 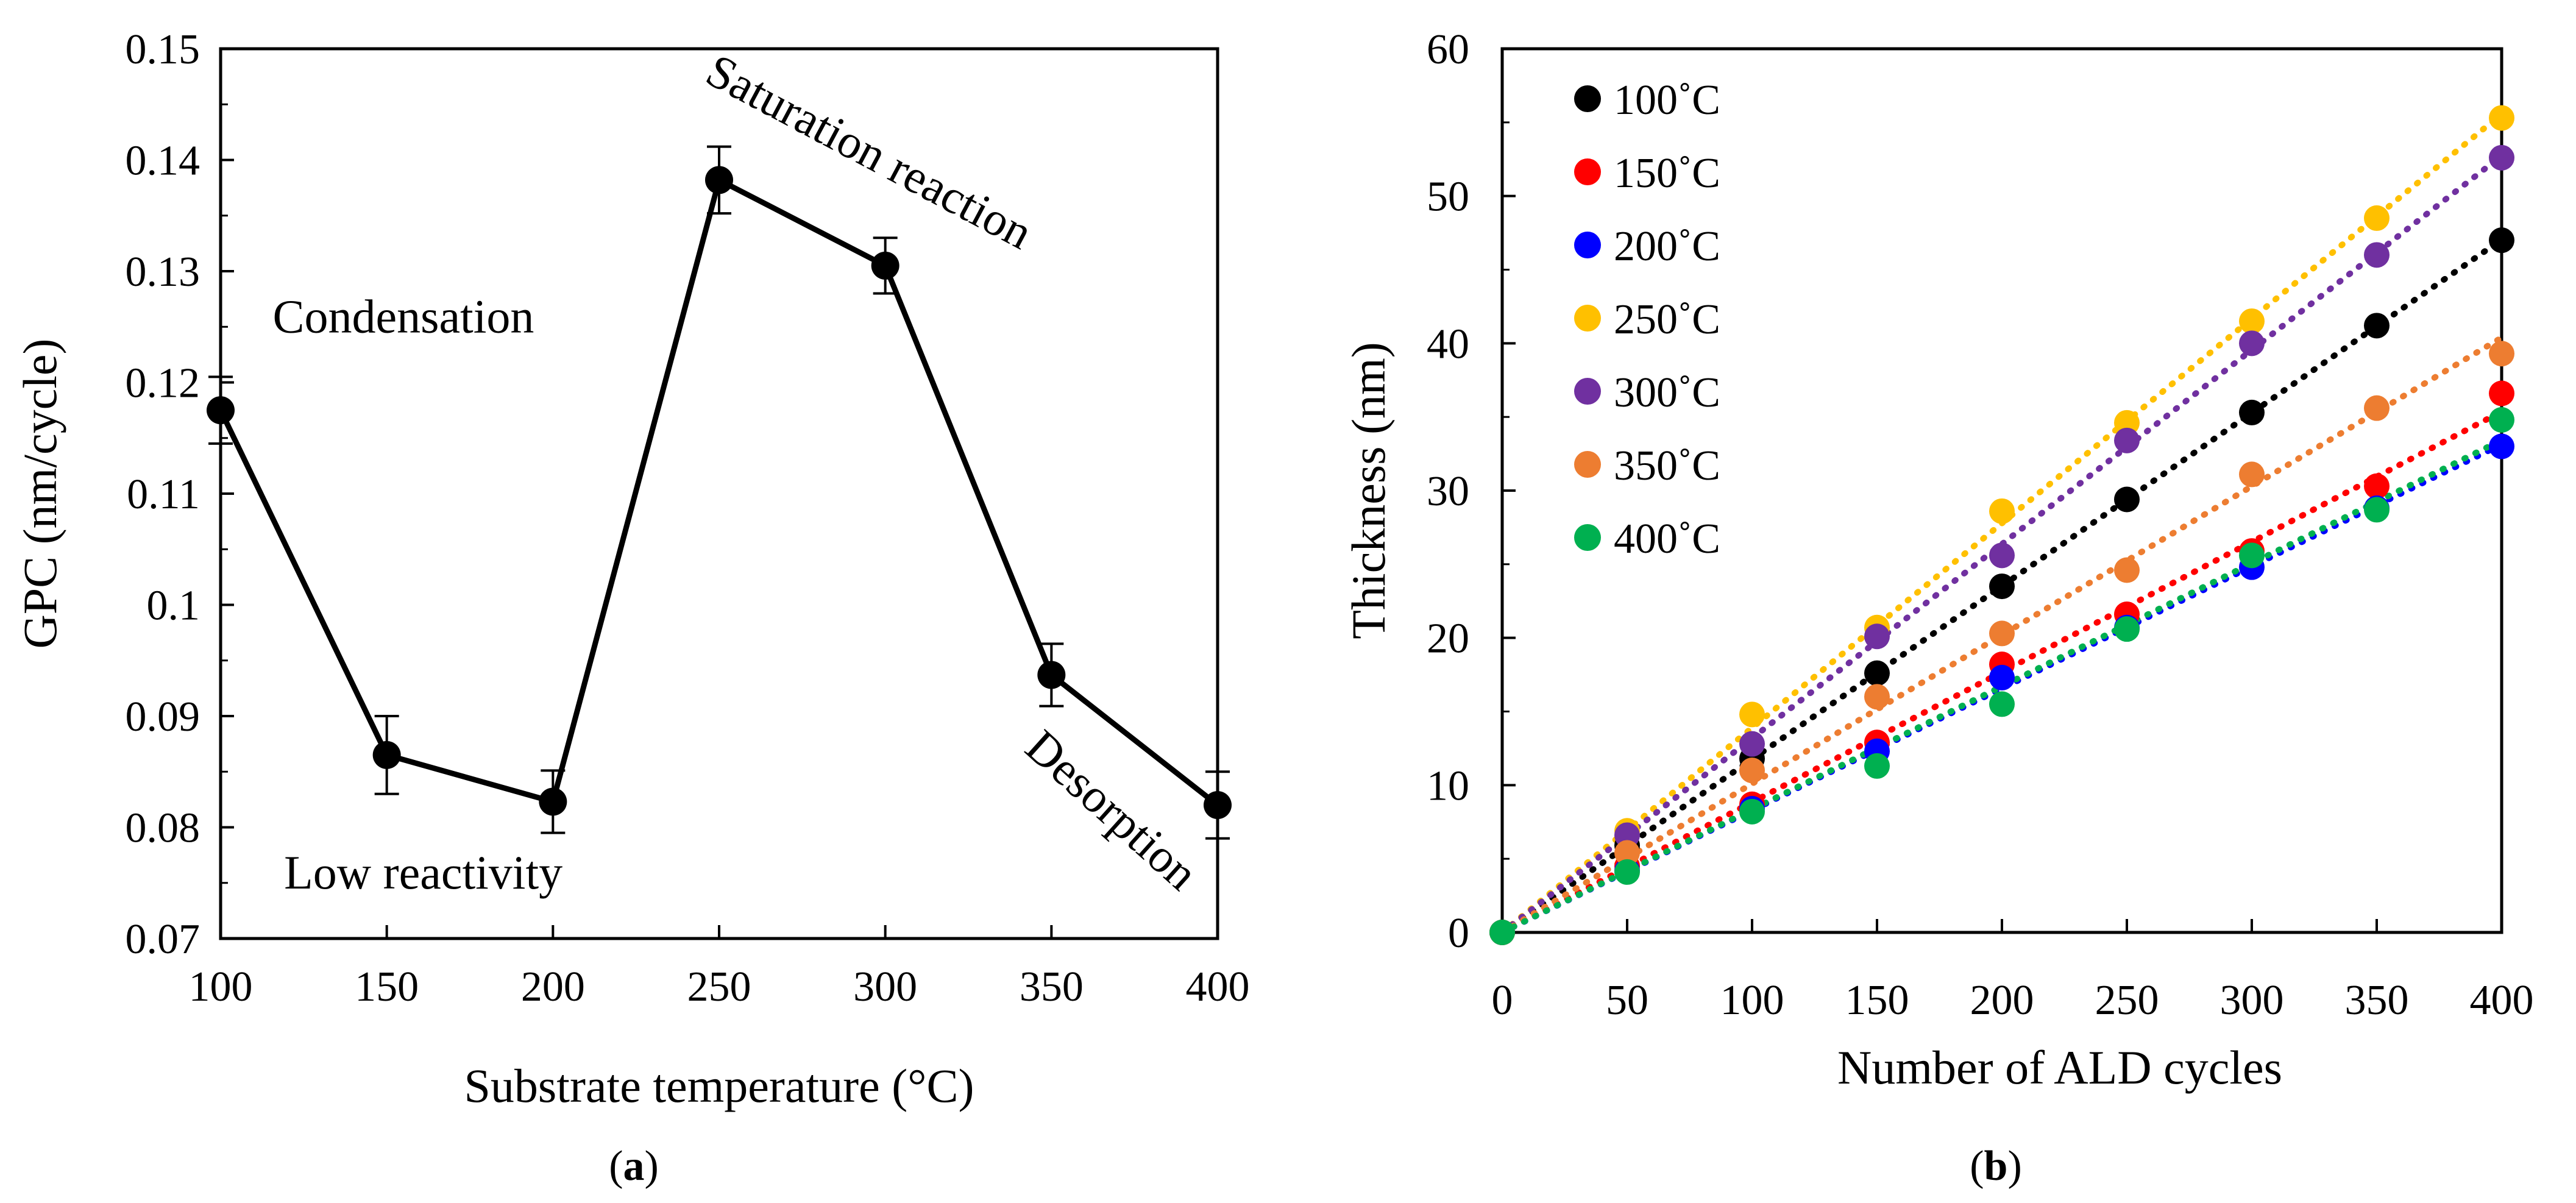 I want to click on panel-a-y-axis-label: GPC (nm/cycle), so click(x=39, y=493).